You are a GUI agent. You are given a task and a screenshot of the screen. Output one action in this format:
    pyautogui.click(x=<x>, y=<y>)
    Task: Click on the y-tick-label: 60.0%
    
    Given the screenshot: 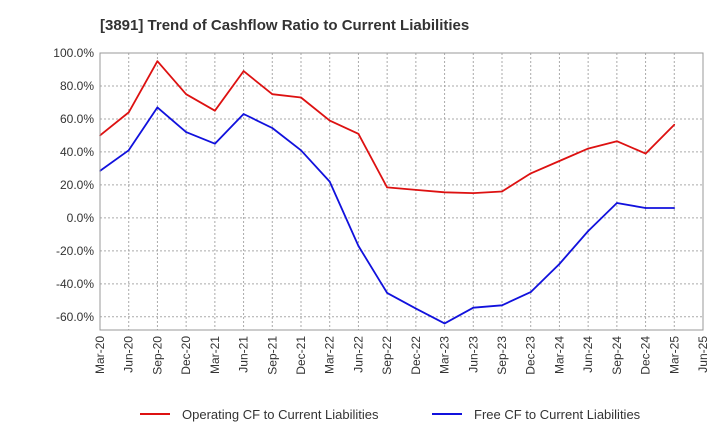 What is the action you would take?
    pyautogui.click(x=77, y=119)
    